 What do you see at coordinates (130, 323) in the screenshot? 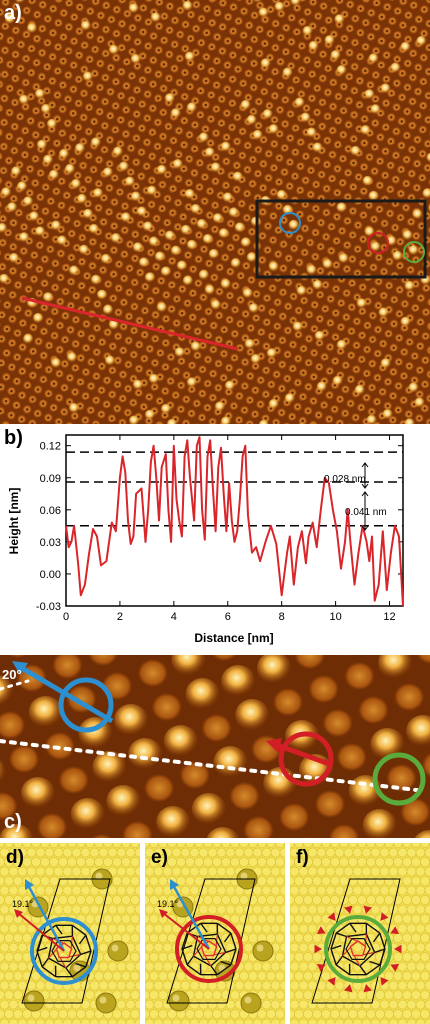
I see `line-profile-path` at bounding box center [130, 323].